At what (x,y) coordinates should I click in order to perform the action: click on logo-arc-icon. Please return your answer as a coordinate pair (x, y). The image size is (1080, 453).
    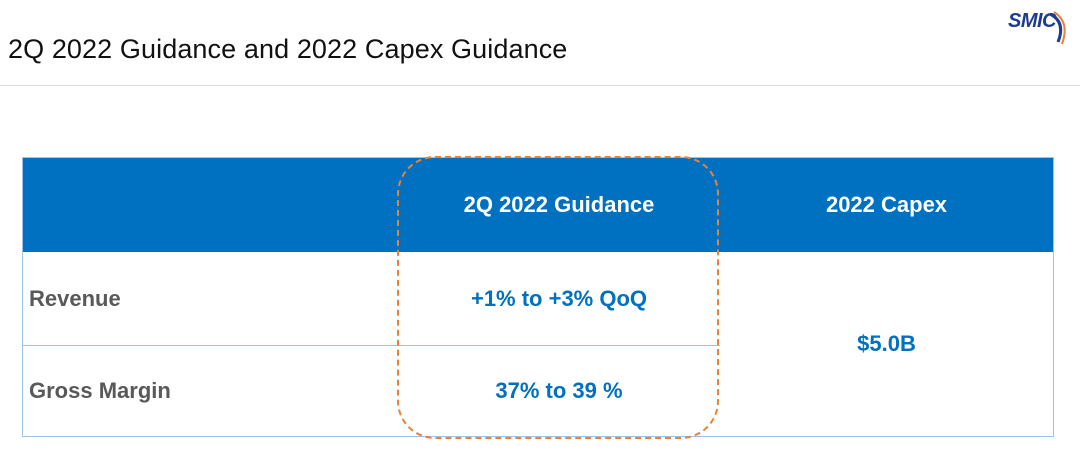
    Looking at the image, I should click on (1057, 28).